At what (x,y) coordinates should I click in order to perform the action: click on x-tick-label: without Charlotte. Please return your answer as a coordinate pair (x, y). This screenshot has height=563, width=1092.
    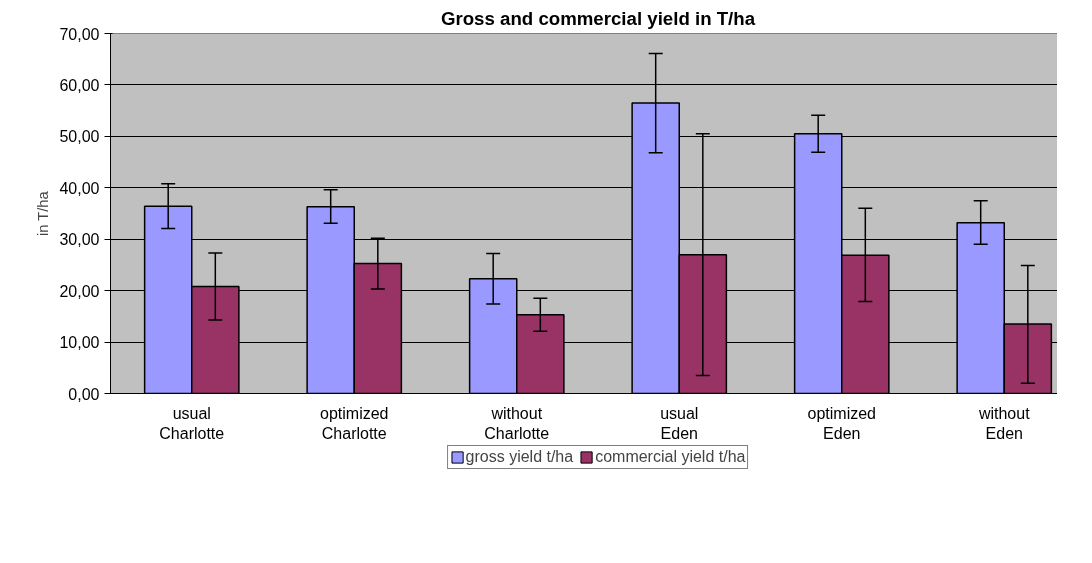
    Looking at the image, I should click on (517, 423).